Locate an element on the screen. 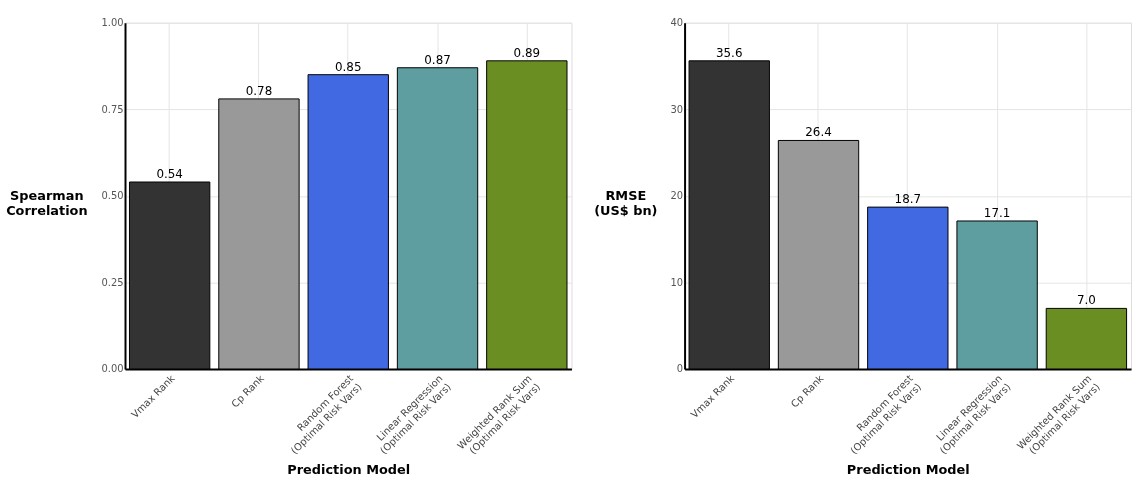 The image size is (1137, 486). y-tick-label: 0.75 is located at coordinates (112, 109).